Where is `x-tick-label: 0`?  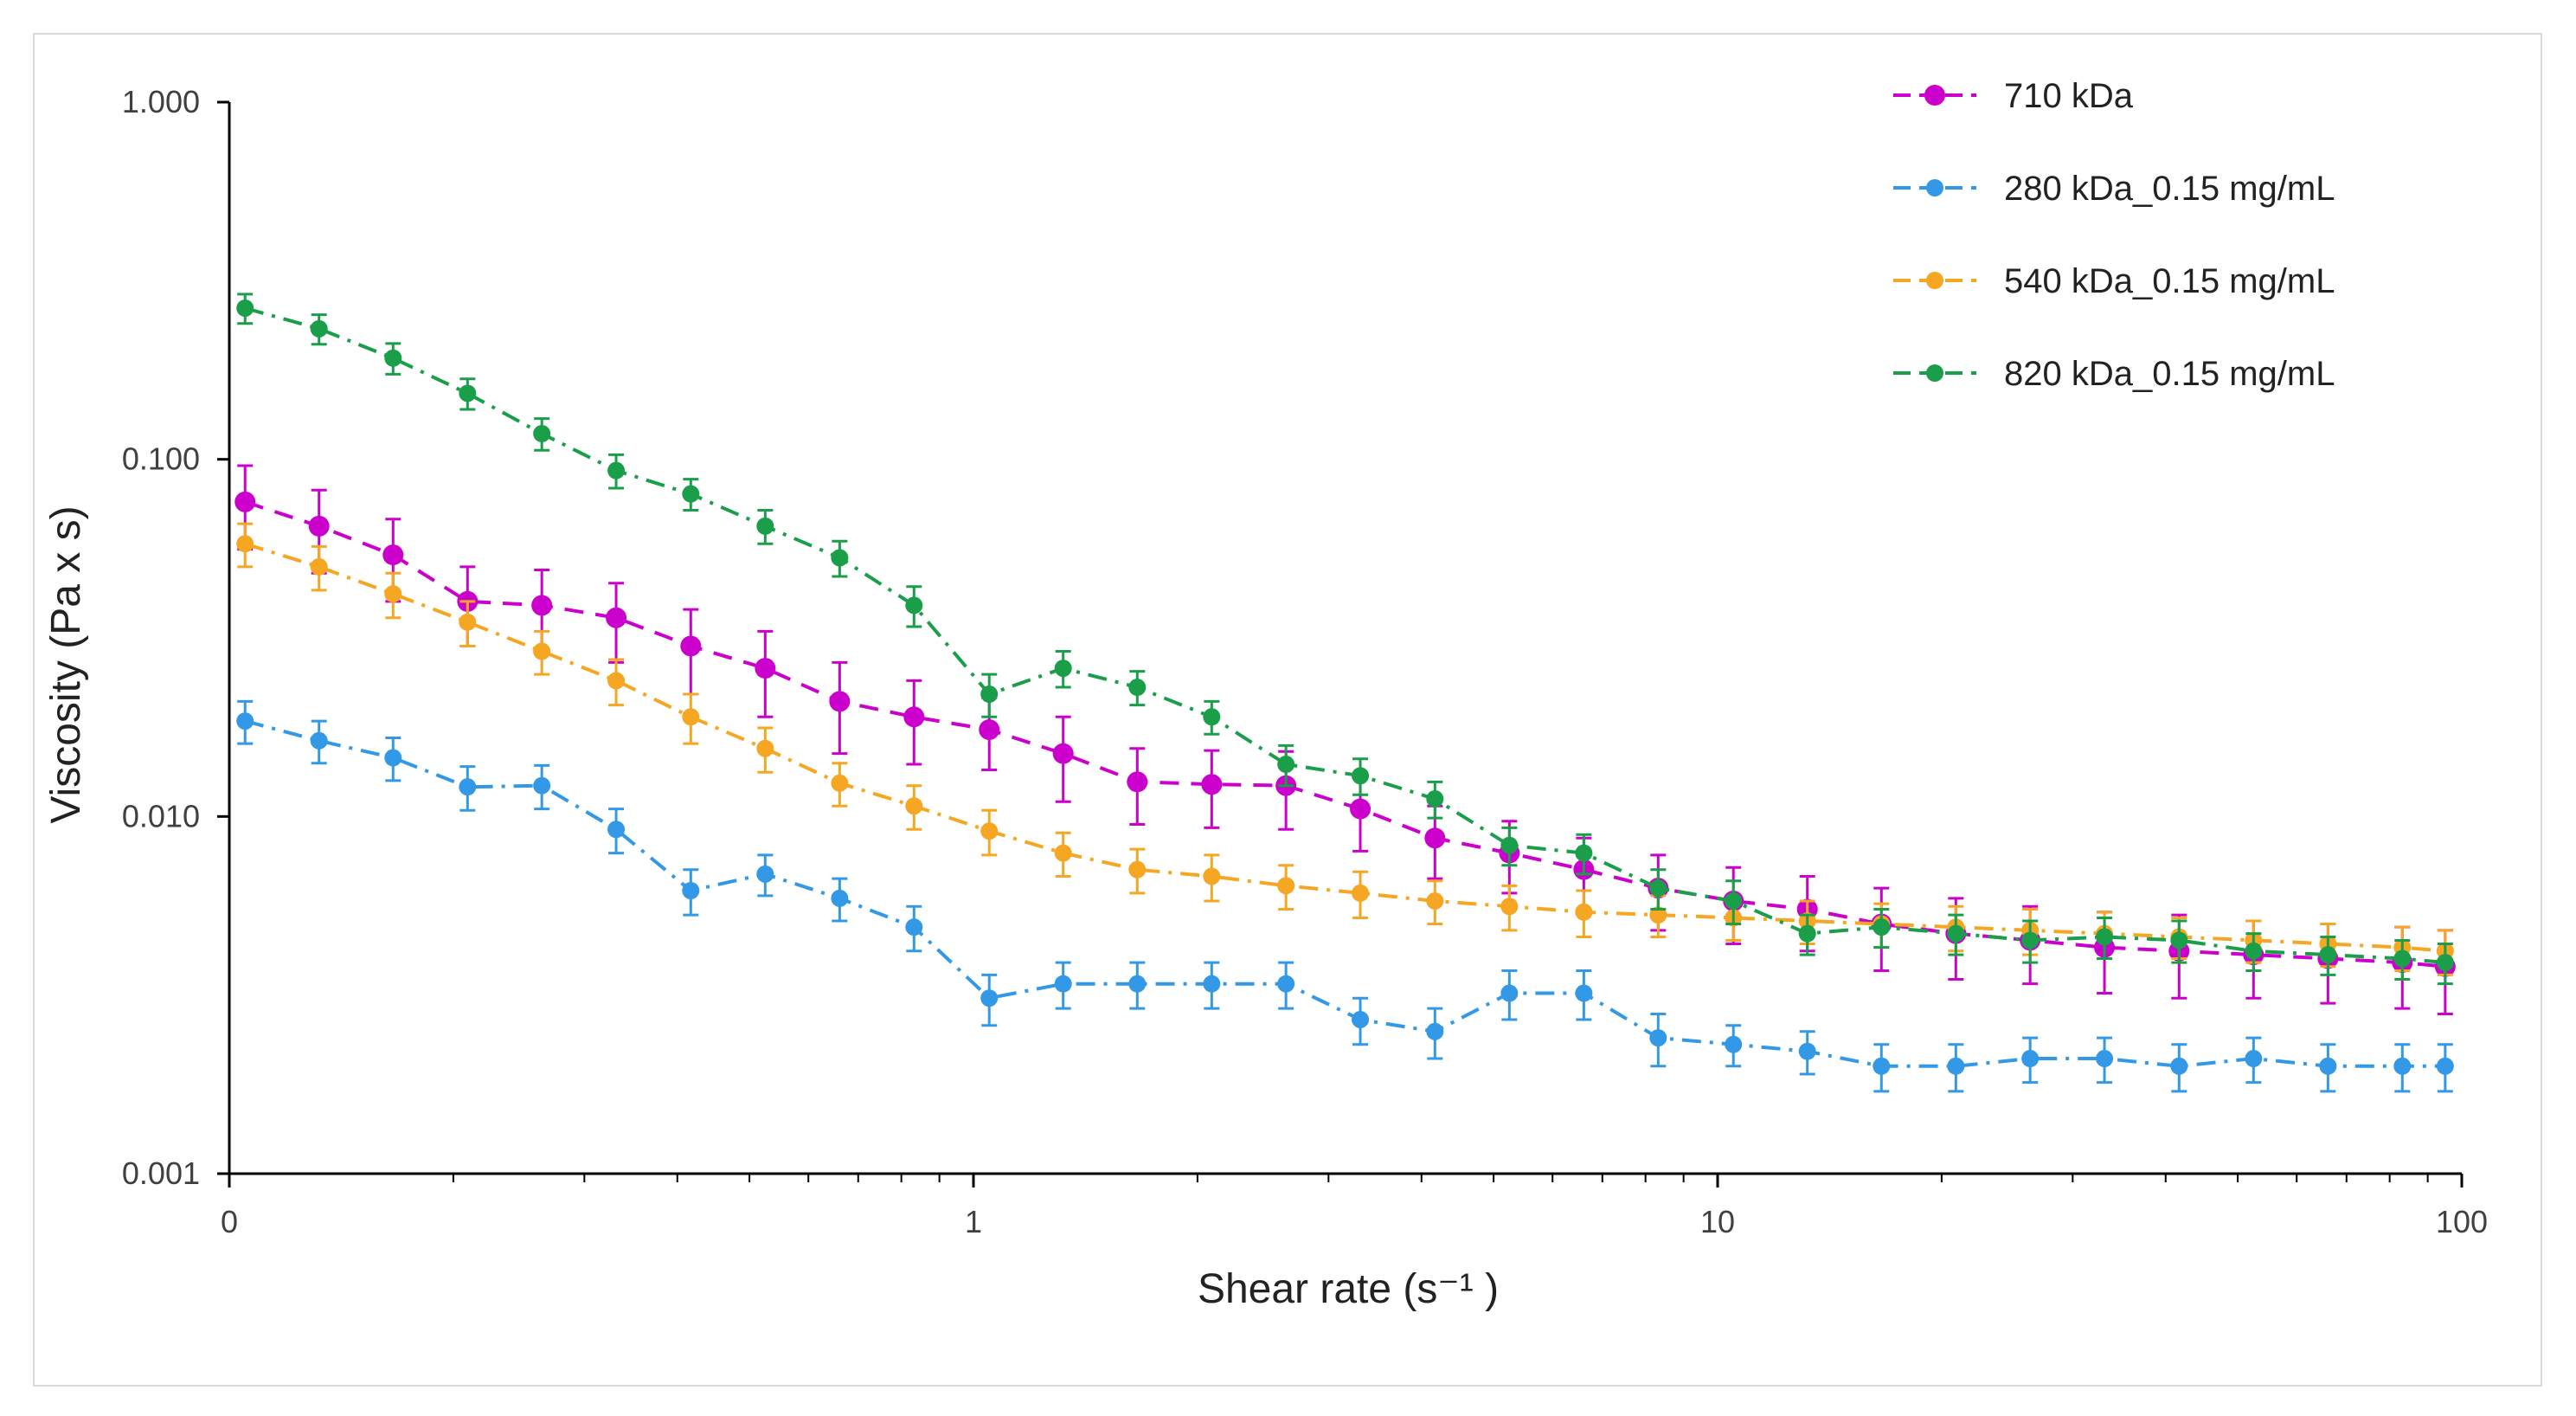 x-tick-label: 0 is located at coordinates (230, 1221).